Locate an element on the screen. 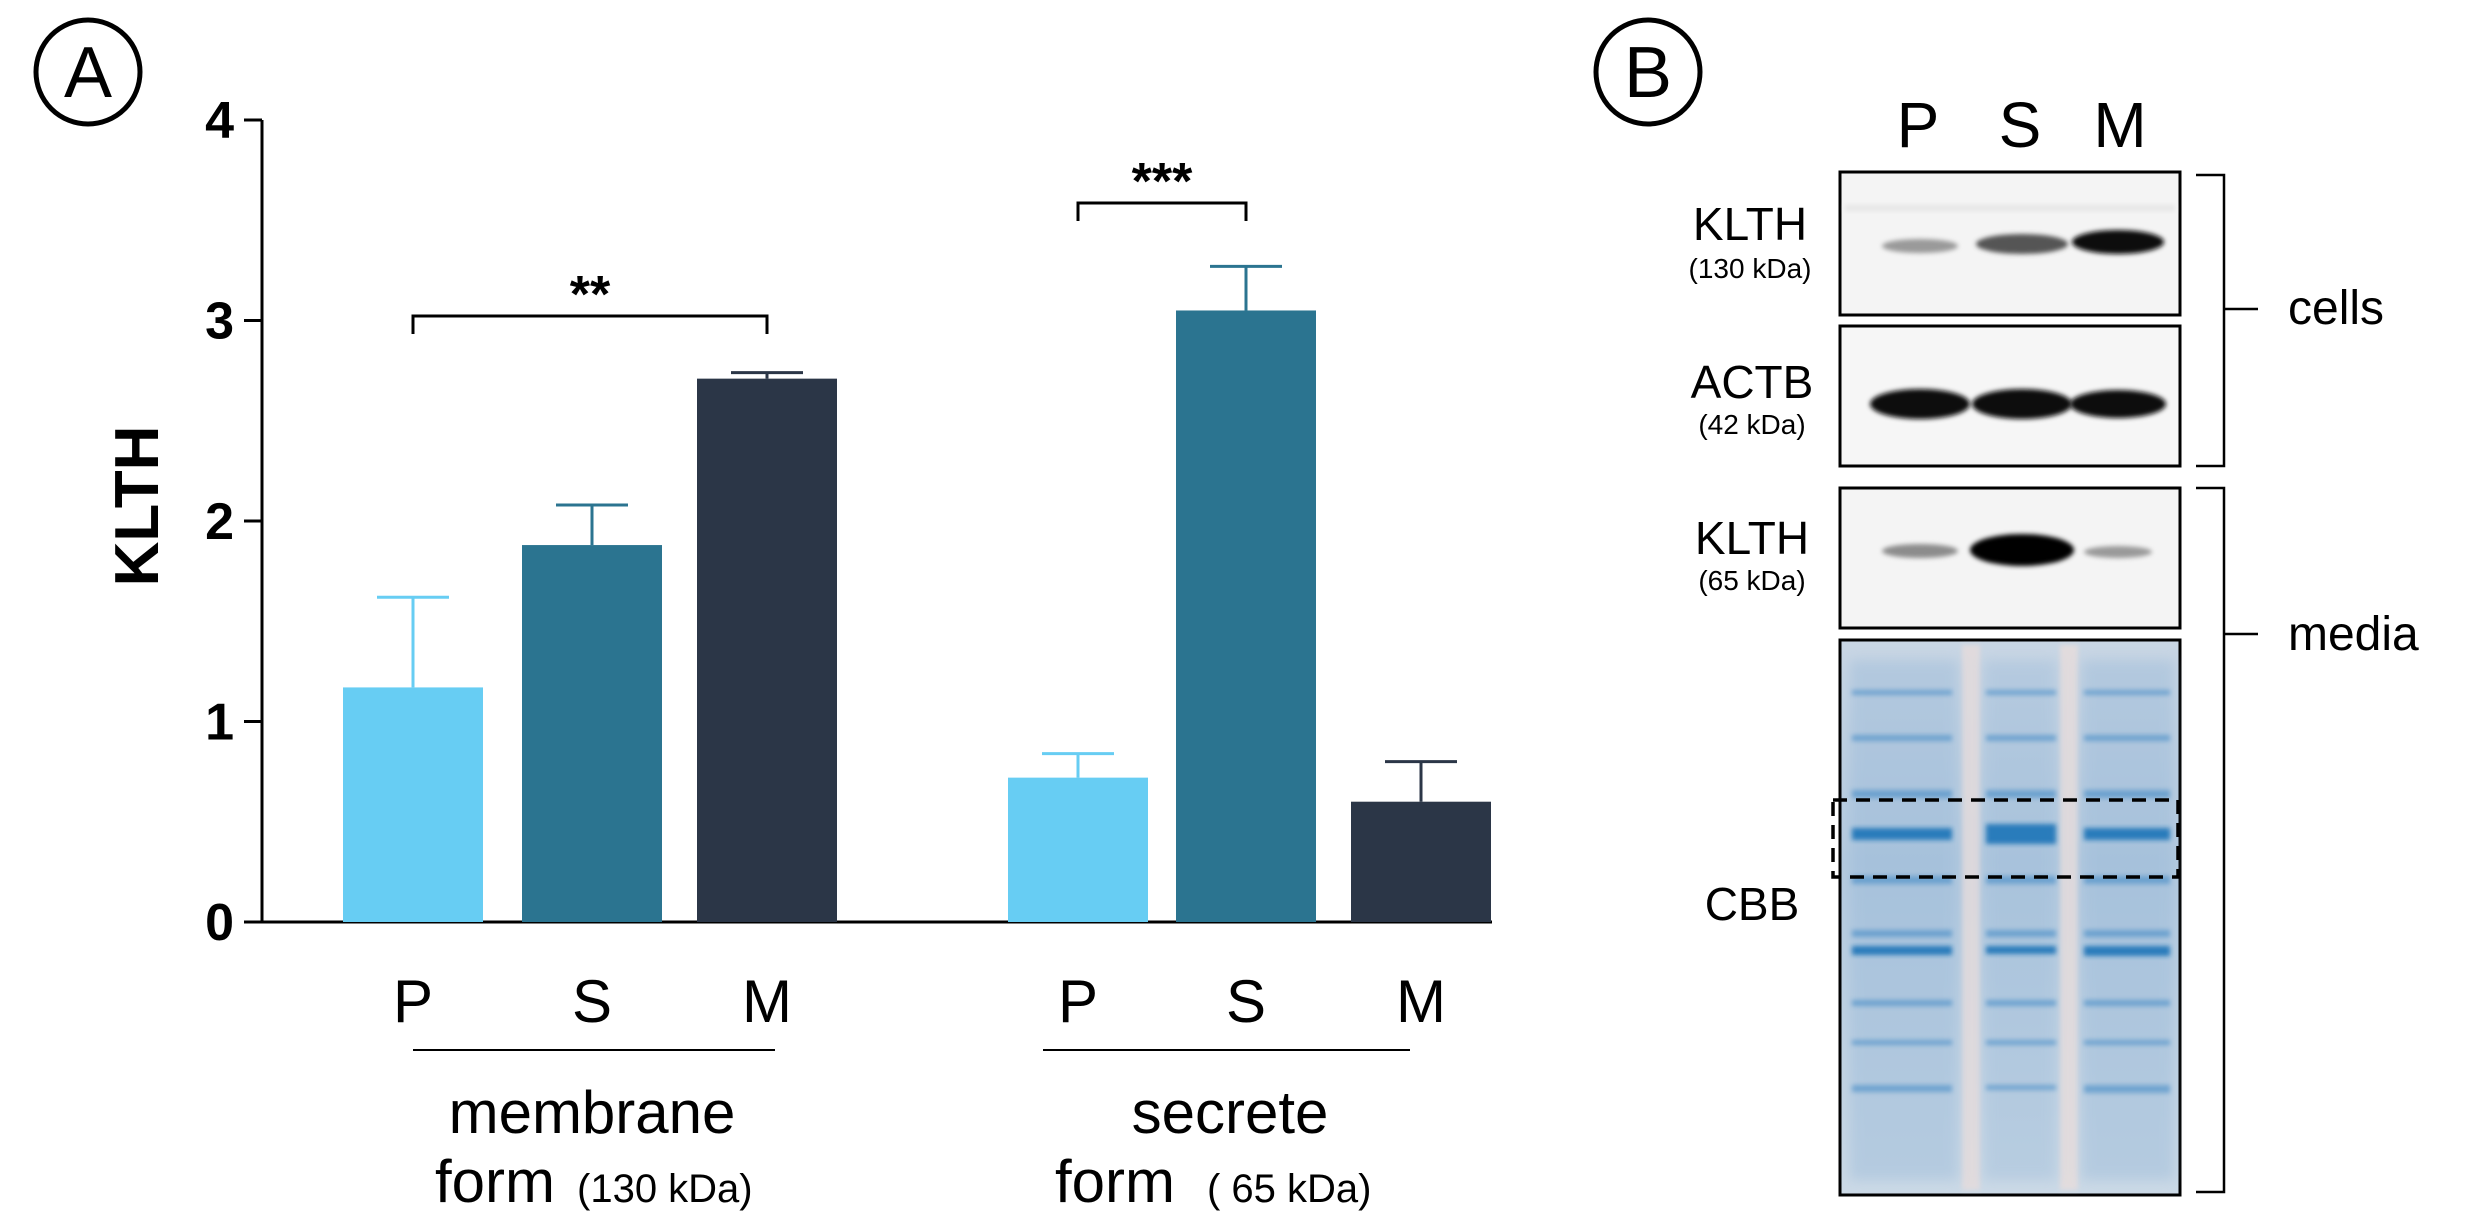  lane-label-p: P is located at coordinates (1918, 125).